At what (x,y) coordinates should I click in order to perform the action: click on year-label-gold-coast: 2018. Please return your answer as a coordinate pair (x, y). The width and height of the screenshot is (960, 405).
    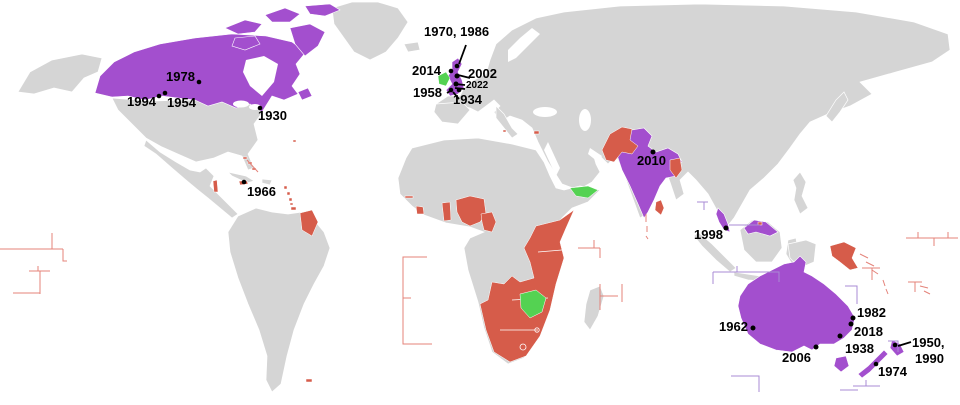
    Looking at the image, I should click on (868, 331).